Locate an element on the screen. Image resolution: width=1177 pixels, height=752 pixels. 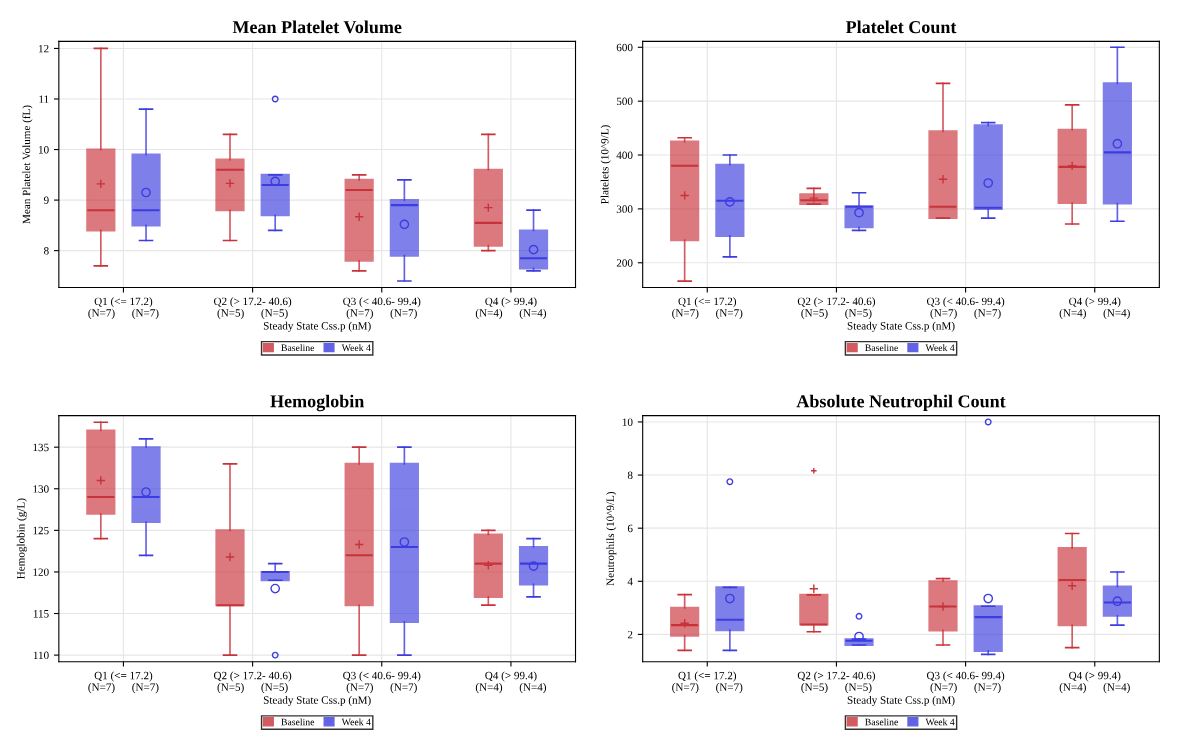
y-axis-title: Hemoglobin (g/L) is located at coordinates (21, 538).